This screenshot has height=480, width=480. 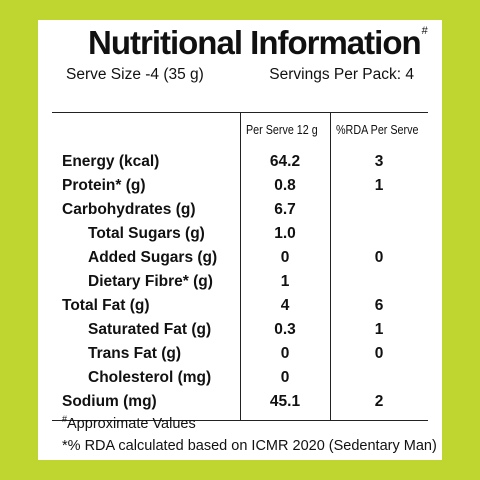 I want to click on table-row: Carbohydrates (g) 6.7, so click(x=240, y=213).